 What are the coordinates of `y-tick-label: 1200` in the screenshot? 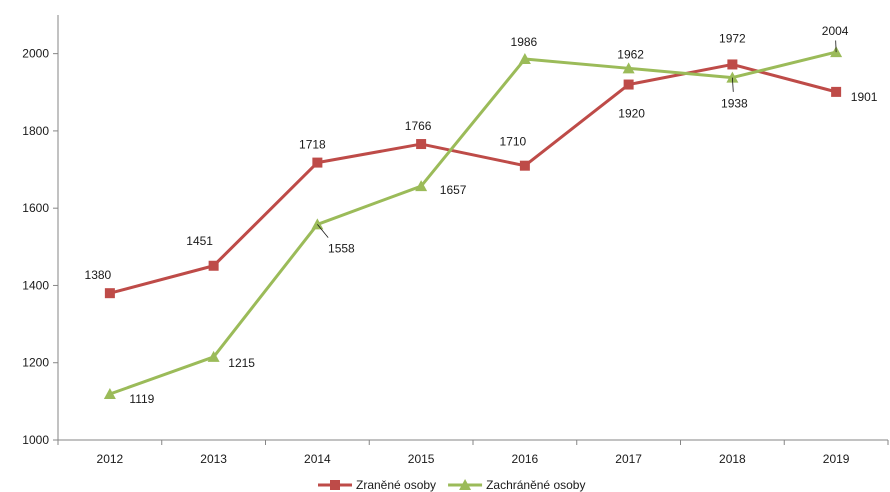 It's located at (35, 363).